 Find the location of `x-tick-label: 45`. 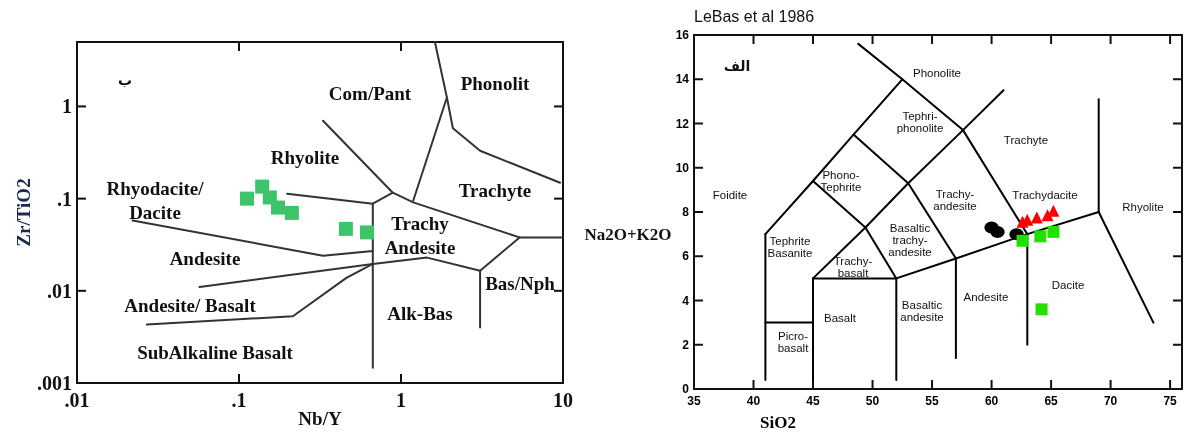

x-tick-label: 45 is located at coordinates (813, 401).